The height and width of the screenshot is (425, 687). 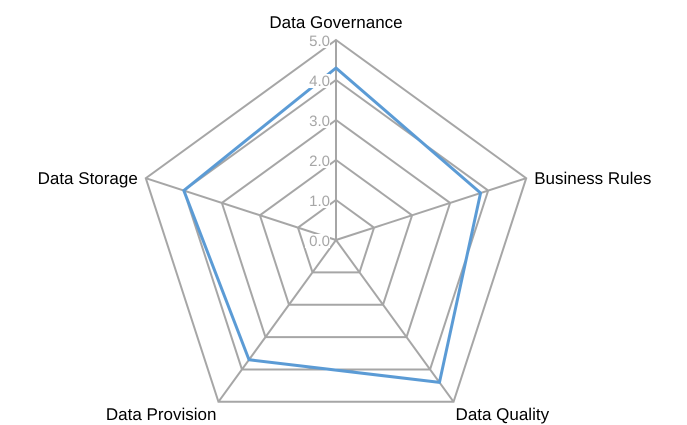 I want to click on spoke-label: Data Storage, so click(x=88, y=178).